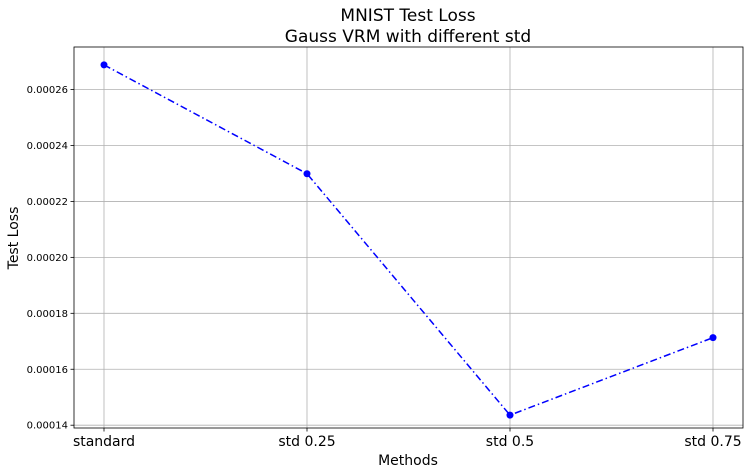  I want to click on x-tick-label: std 0.75, so click(712, 442).